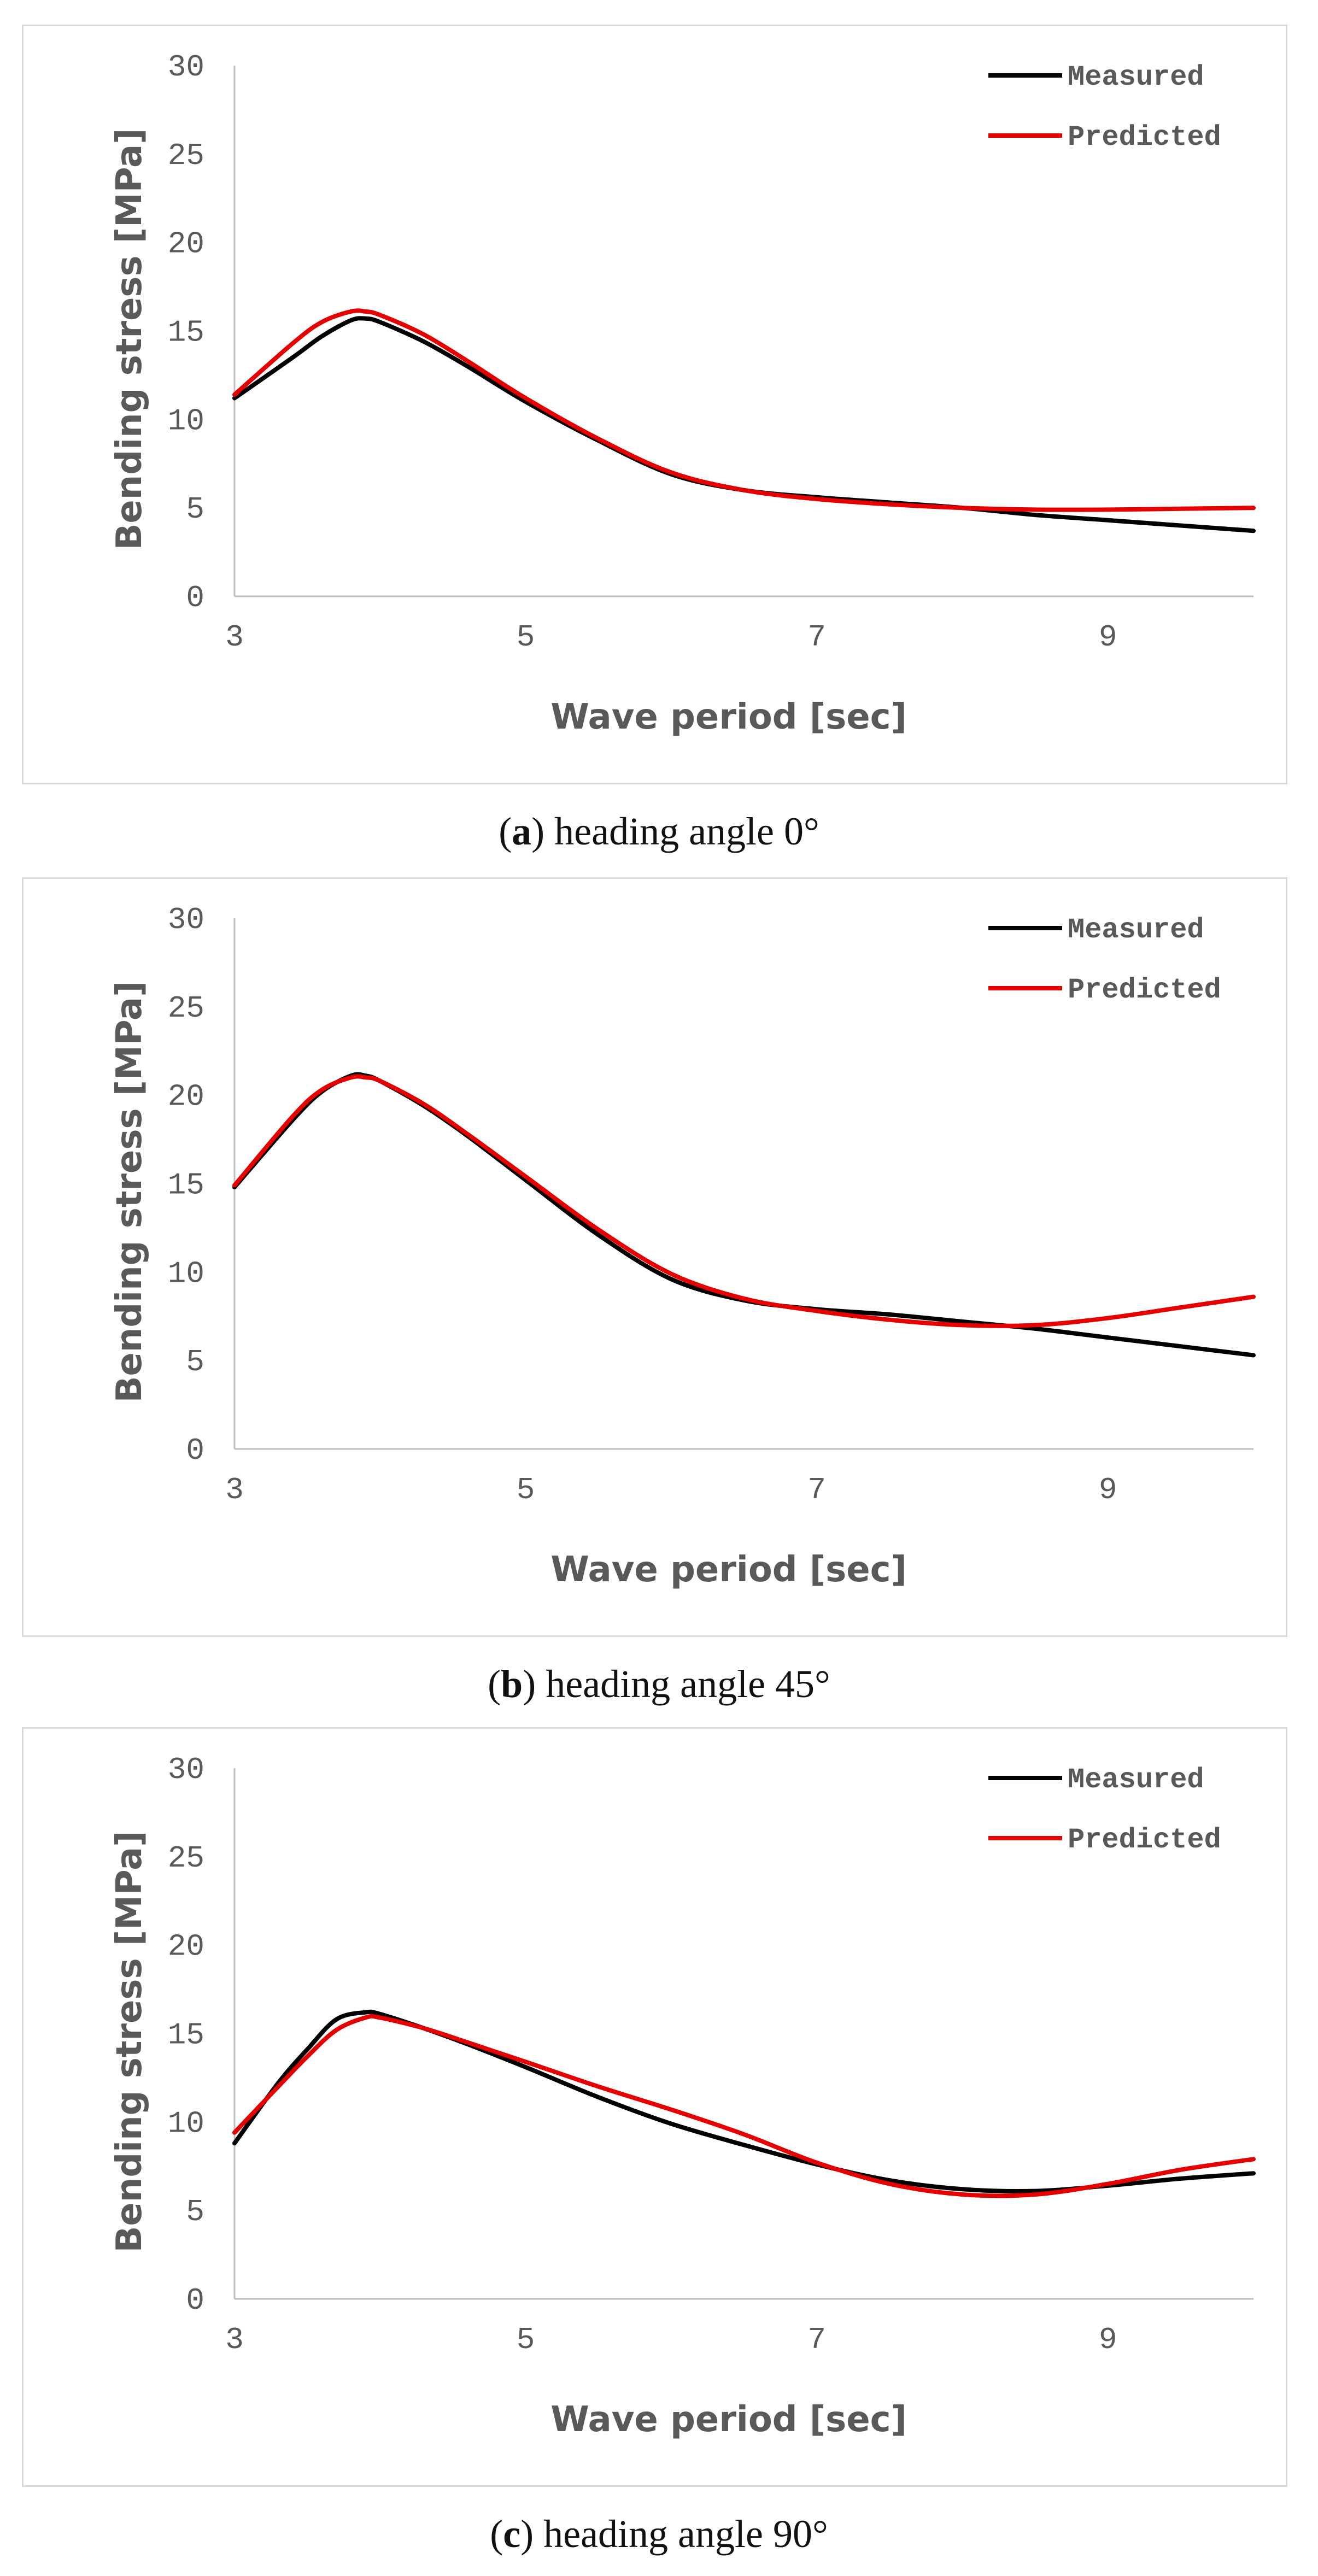  I want to click on caption-label-c: c, so click(512, 2534).